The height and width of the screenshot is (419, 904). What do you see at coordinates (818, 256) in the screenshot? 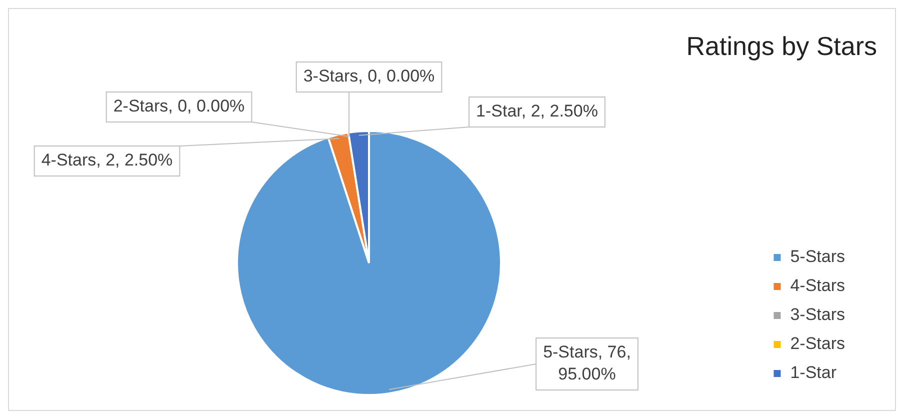
I see `legend-label: 5-Stars` at bounding box center [818, 256].